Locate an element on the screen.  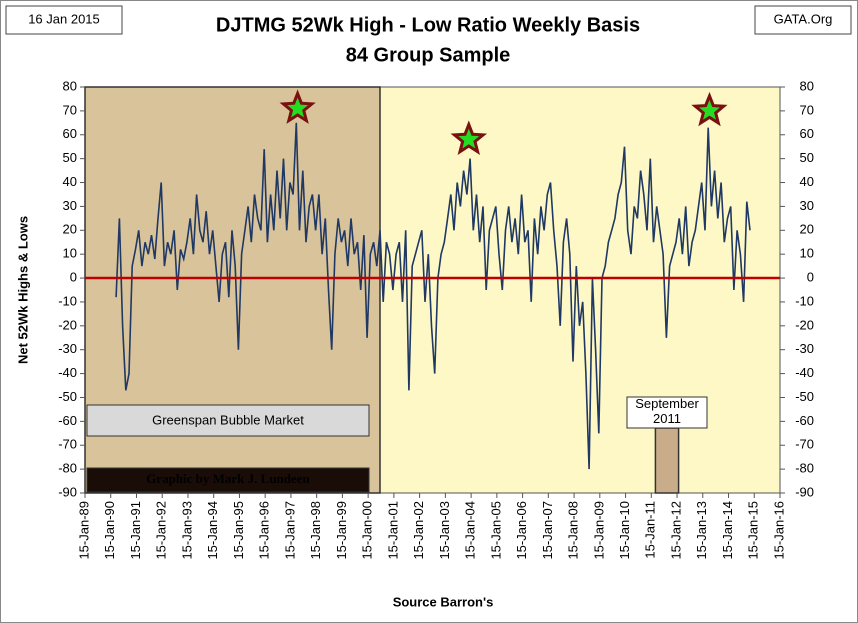
y2-tick-label: 10 is located at coordinates (807, 253).